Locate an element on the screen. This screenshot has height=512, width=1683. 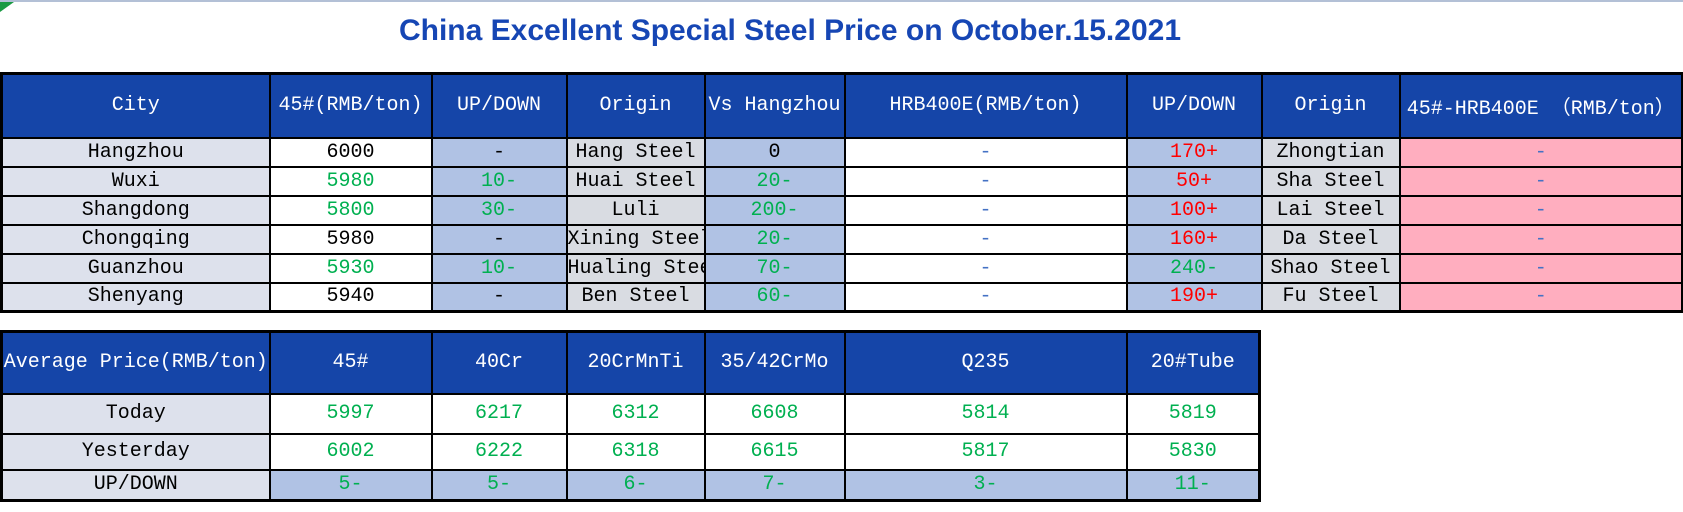
table-row: Yesterday 6002 6222 6318 6615 5817 5830 is located at coordinates (630, 451).